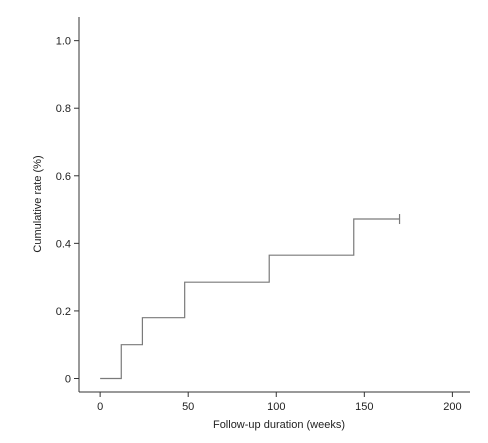  I want to click on x-tick-label: 0, so click(100, 407).